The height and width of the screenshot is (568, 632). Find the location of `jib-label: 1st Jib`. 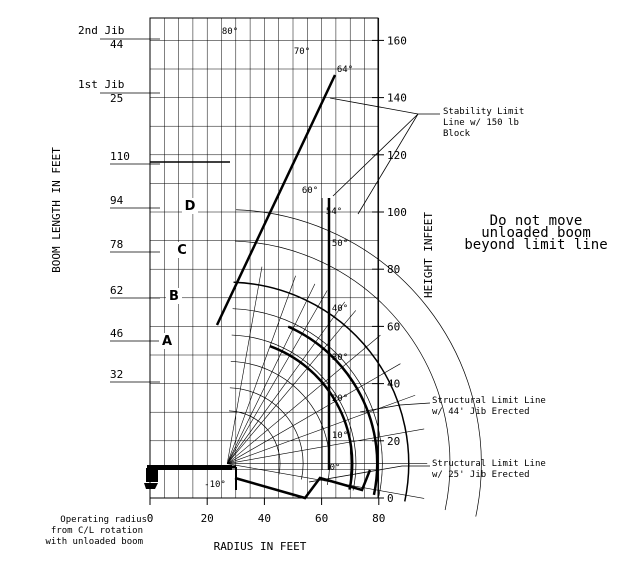

jib-label: 1st Jib is located at coordinates (101, 84).